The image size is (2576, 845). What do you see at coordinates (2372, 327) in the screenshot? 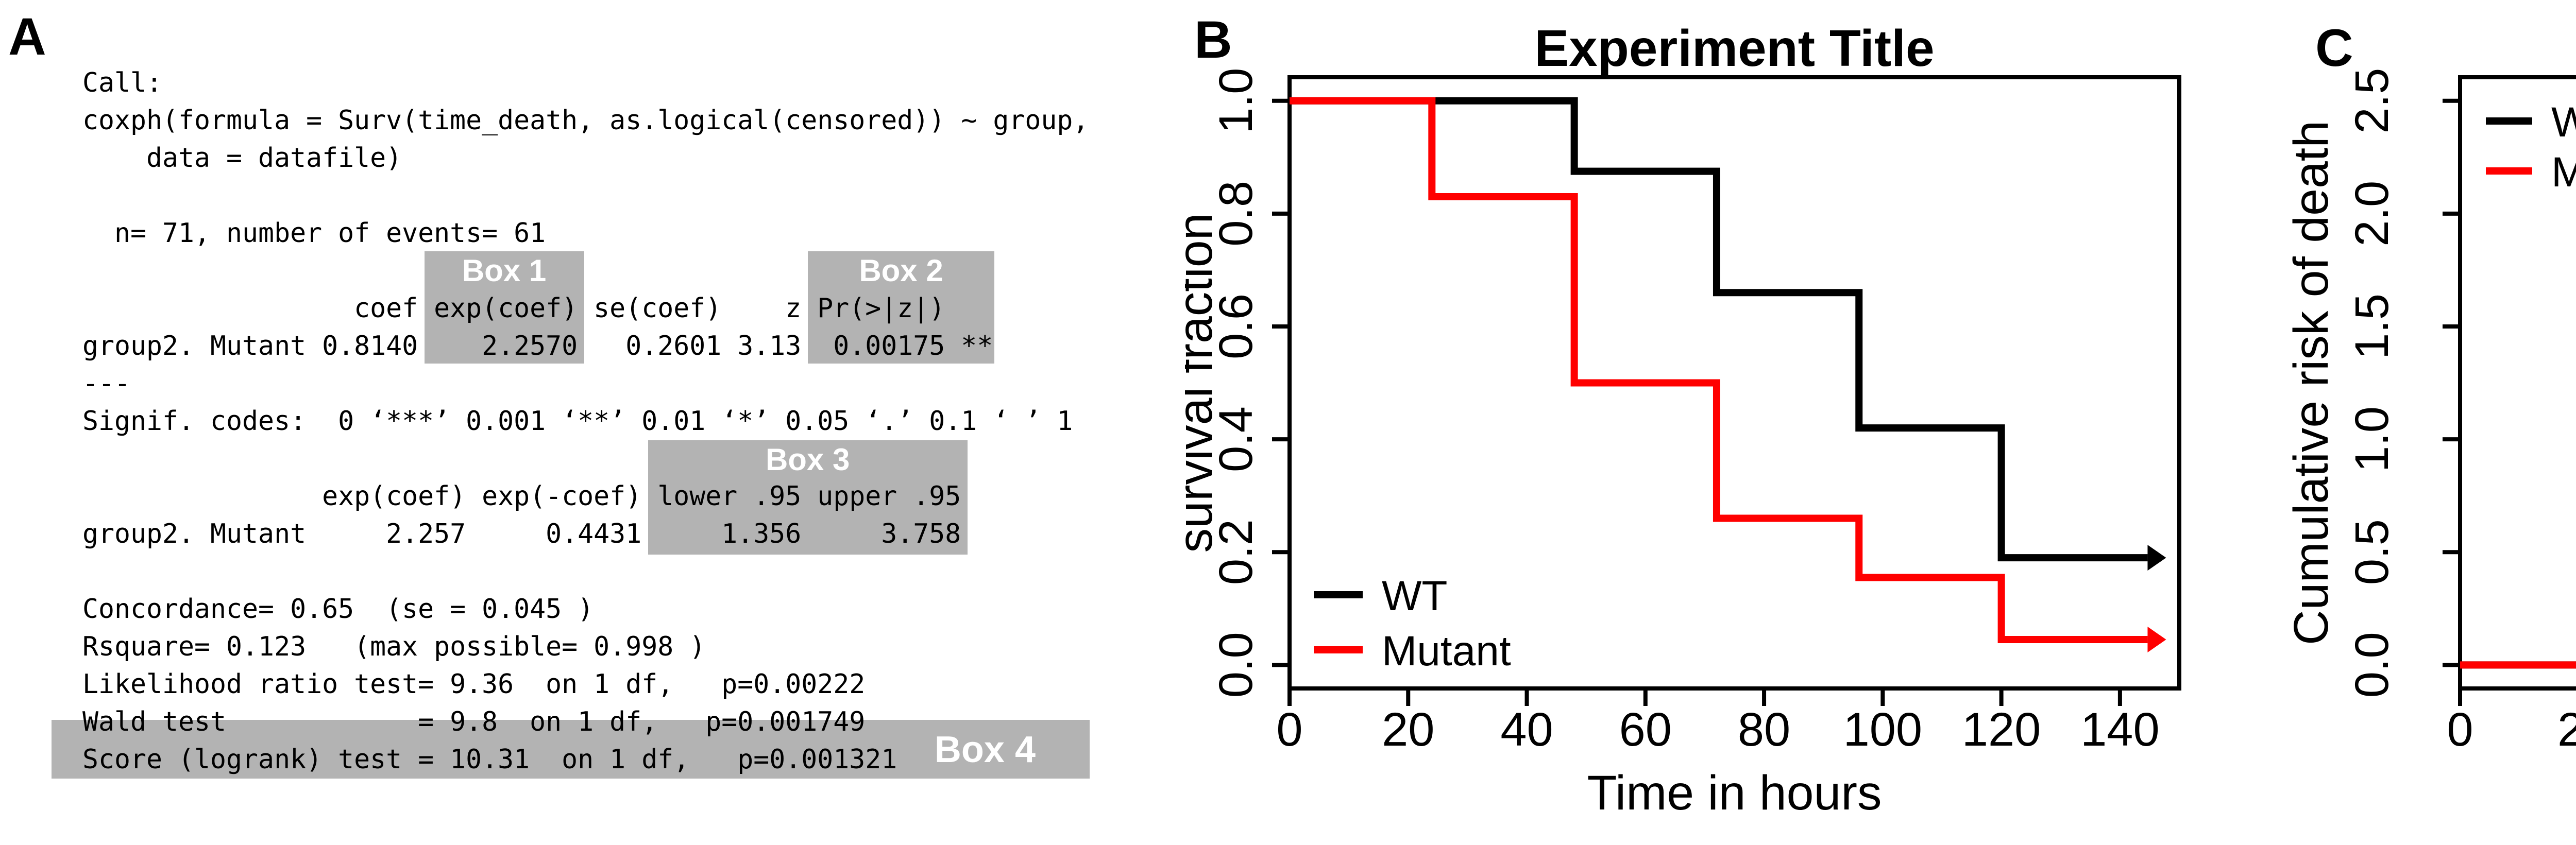
I see `y-tick-label: 1.5` at bounding box center [2372, 327].